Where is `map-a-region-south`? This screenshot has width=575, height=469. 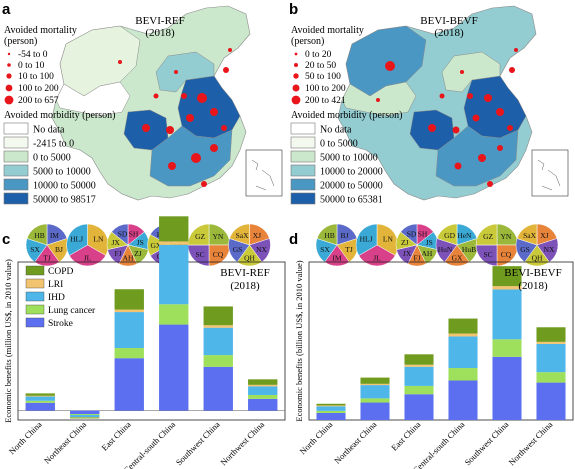 map-a-region-south is located at coordinates (191, 156).